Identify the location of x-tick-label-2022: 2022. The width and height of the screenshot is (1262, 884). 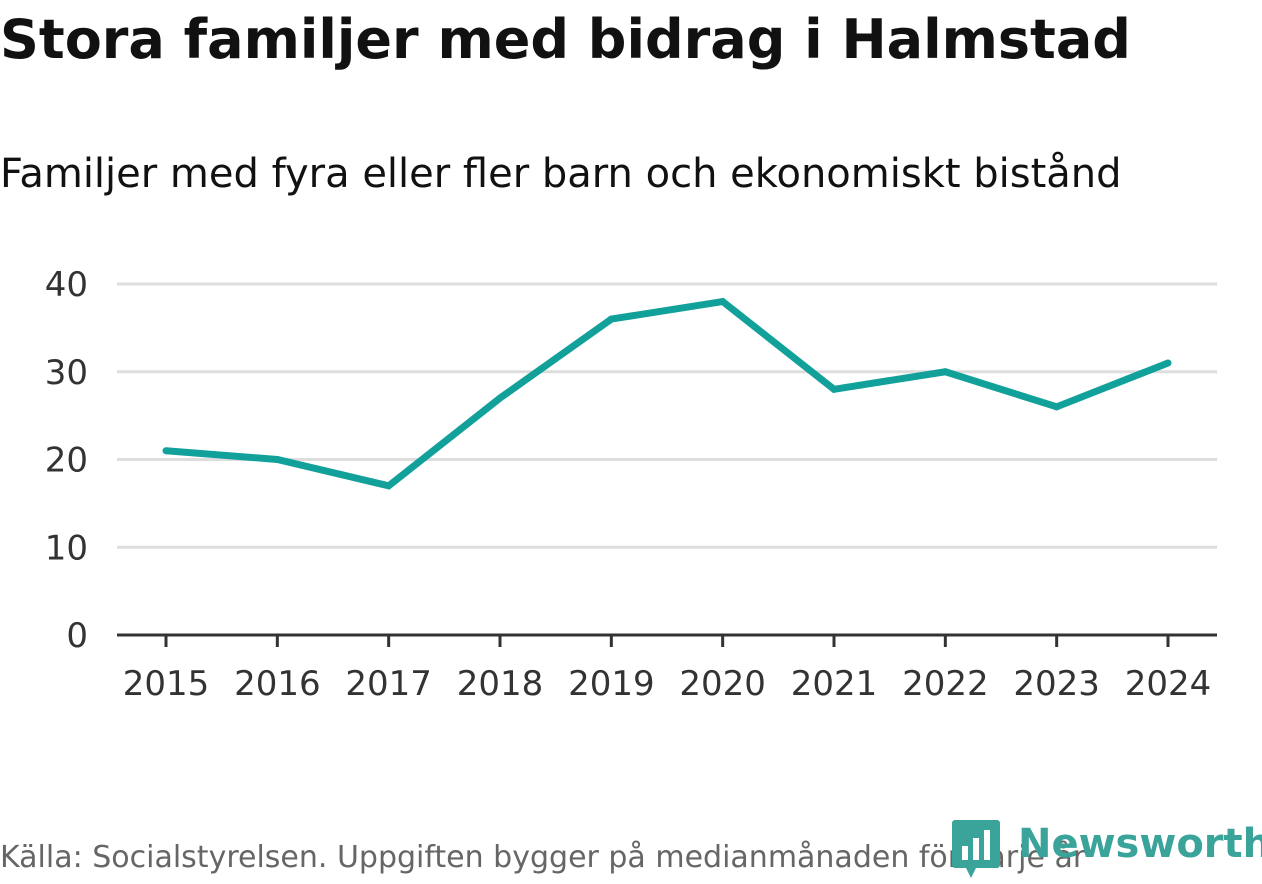
(945, 684).